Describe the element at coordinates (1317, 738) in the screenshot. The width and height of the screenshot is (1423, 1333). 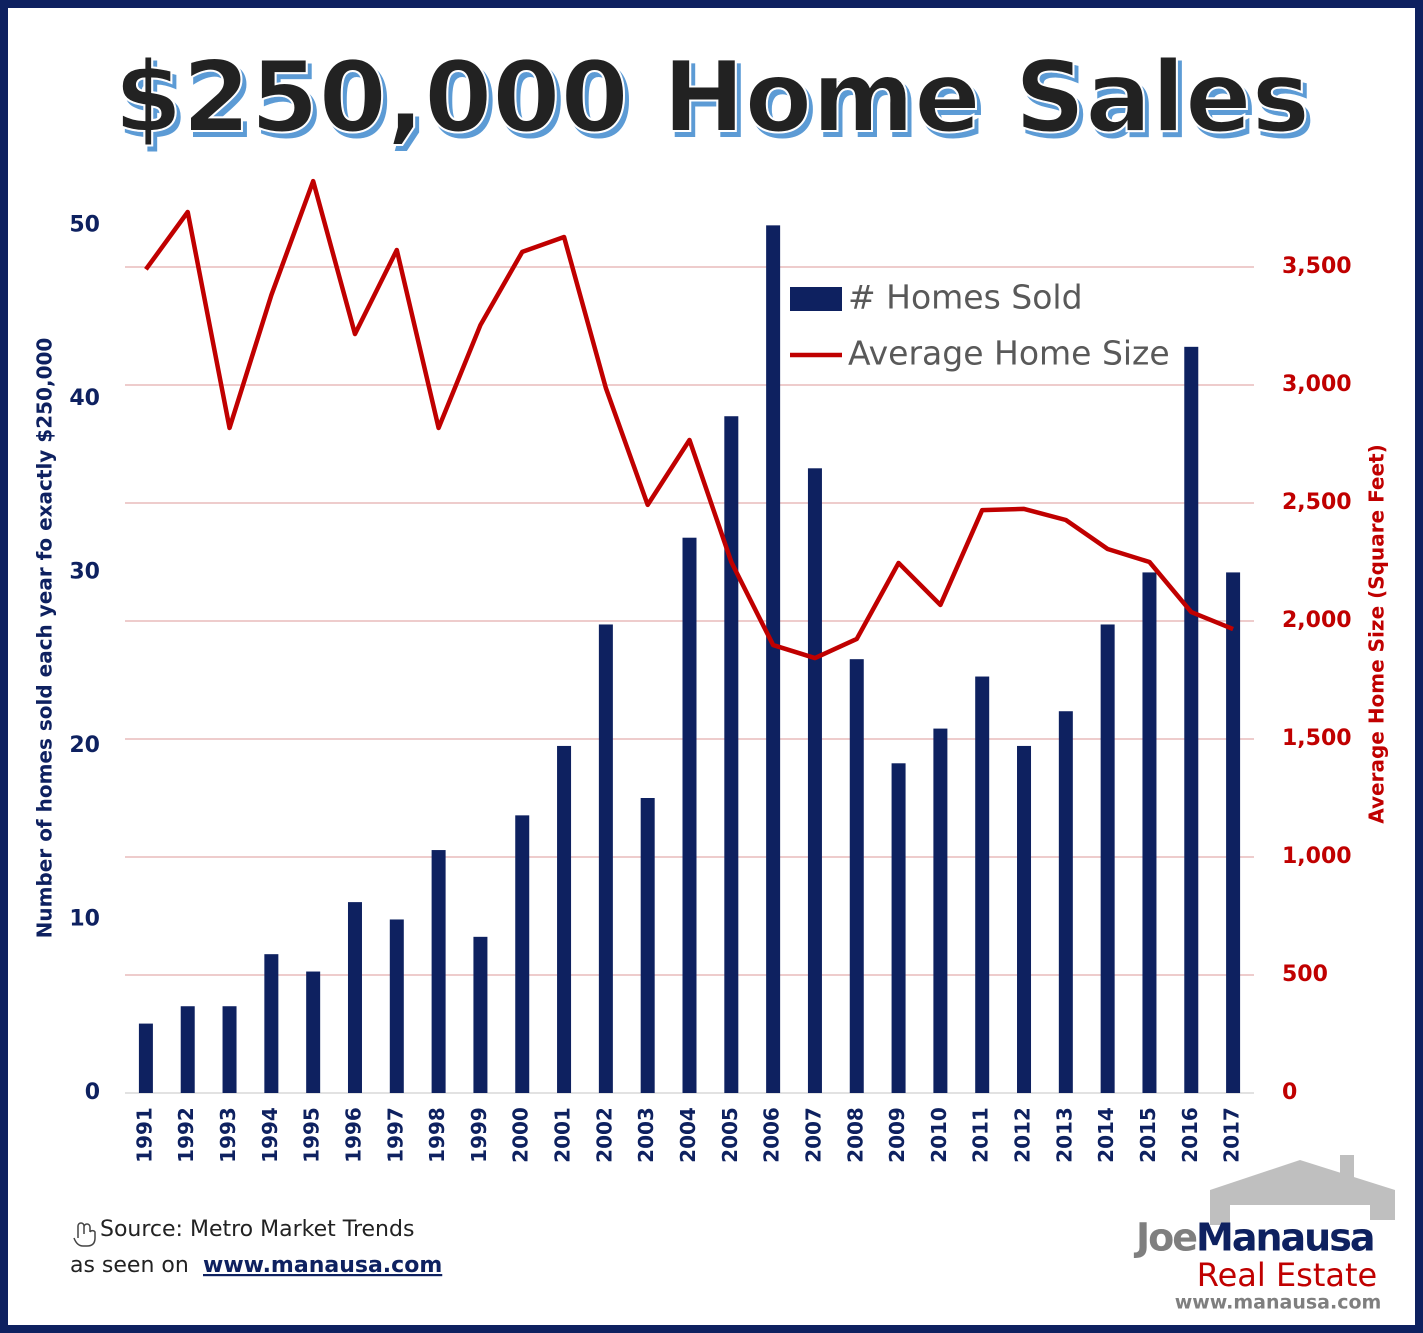
I see `y2-tick-label: 1,500` at that location.